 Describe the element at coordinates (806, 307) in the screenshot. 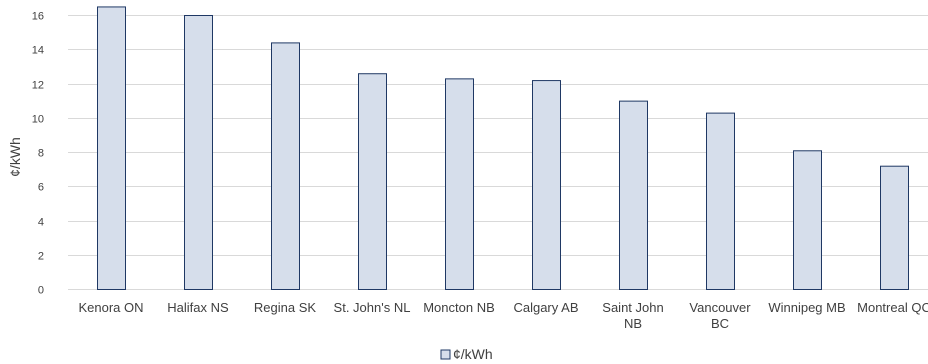

I see `x-tick-label: Winnipeg MB` at that location.